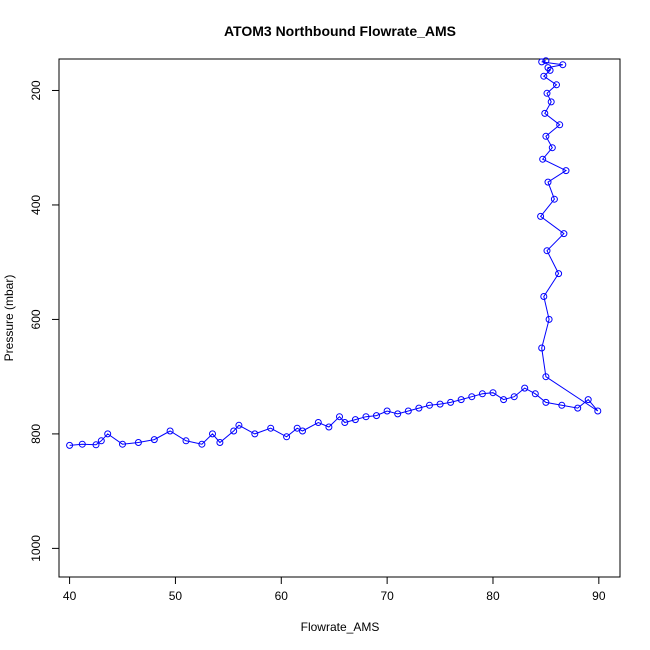  Describe the element at coordinates (334, 589) in the screenshot. I see `x-axis: 40 50 60 70 80 90` at that location.